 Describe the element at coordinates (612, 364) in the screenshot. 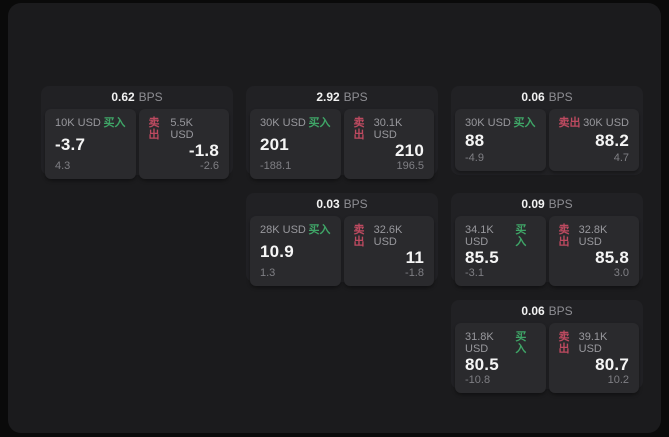

I see `sell-price: 80.7` at that location.